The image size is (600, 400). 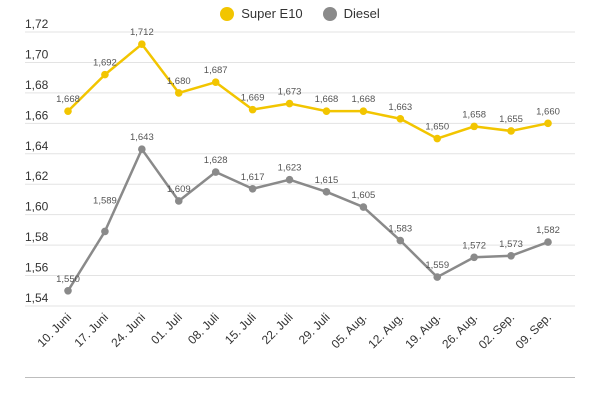 What do you see at coordinates (474, 114) in the screenshot?
I see `data-label: 1,658` at bounding box center [474, 114].